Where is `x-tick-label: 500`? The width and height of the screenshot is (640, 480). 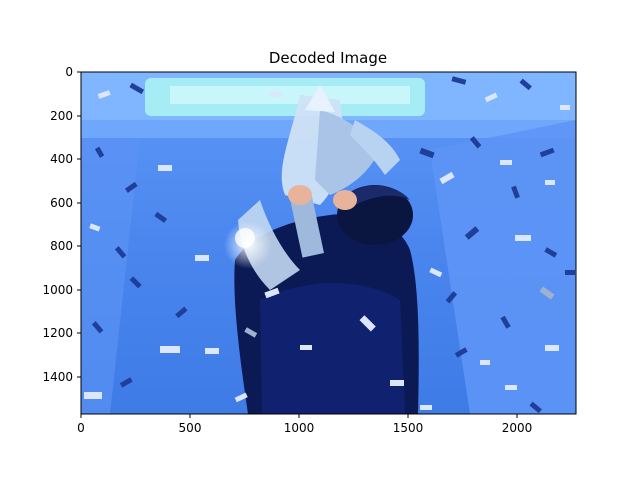 x-tick-label: 500 is located at coordinates (190, 428).